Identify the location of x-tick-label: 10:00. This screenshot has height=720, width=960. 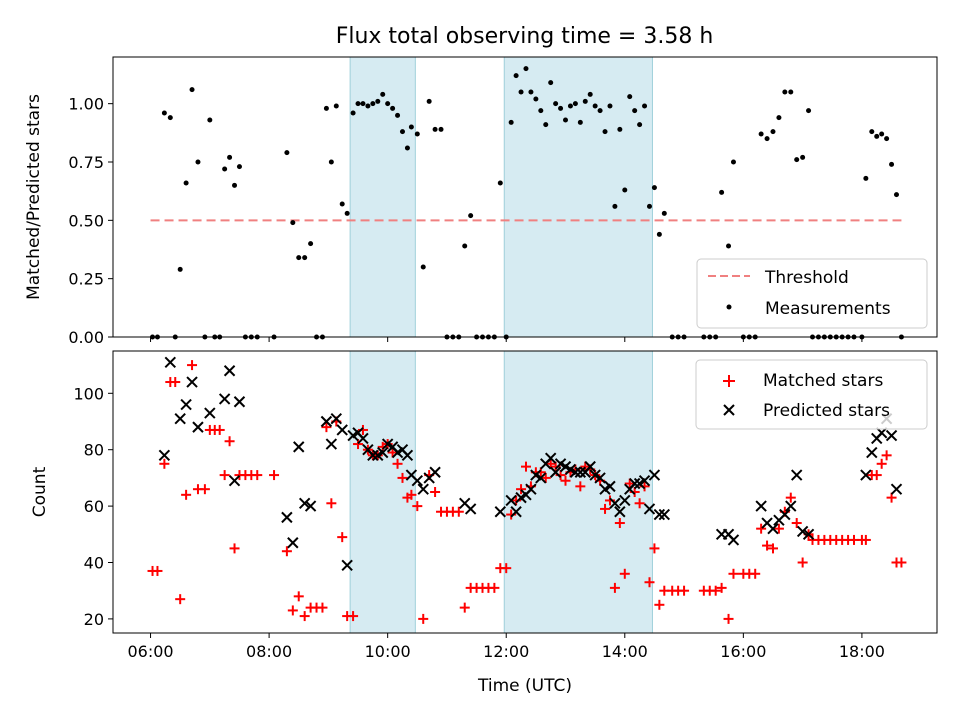
(388, 651).